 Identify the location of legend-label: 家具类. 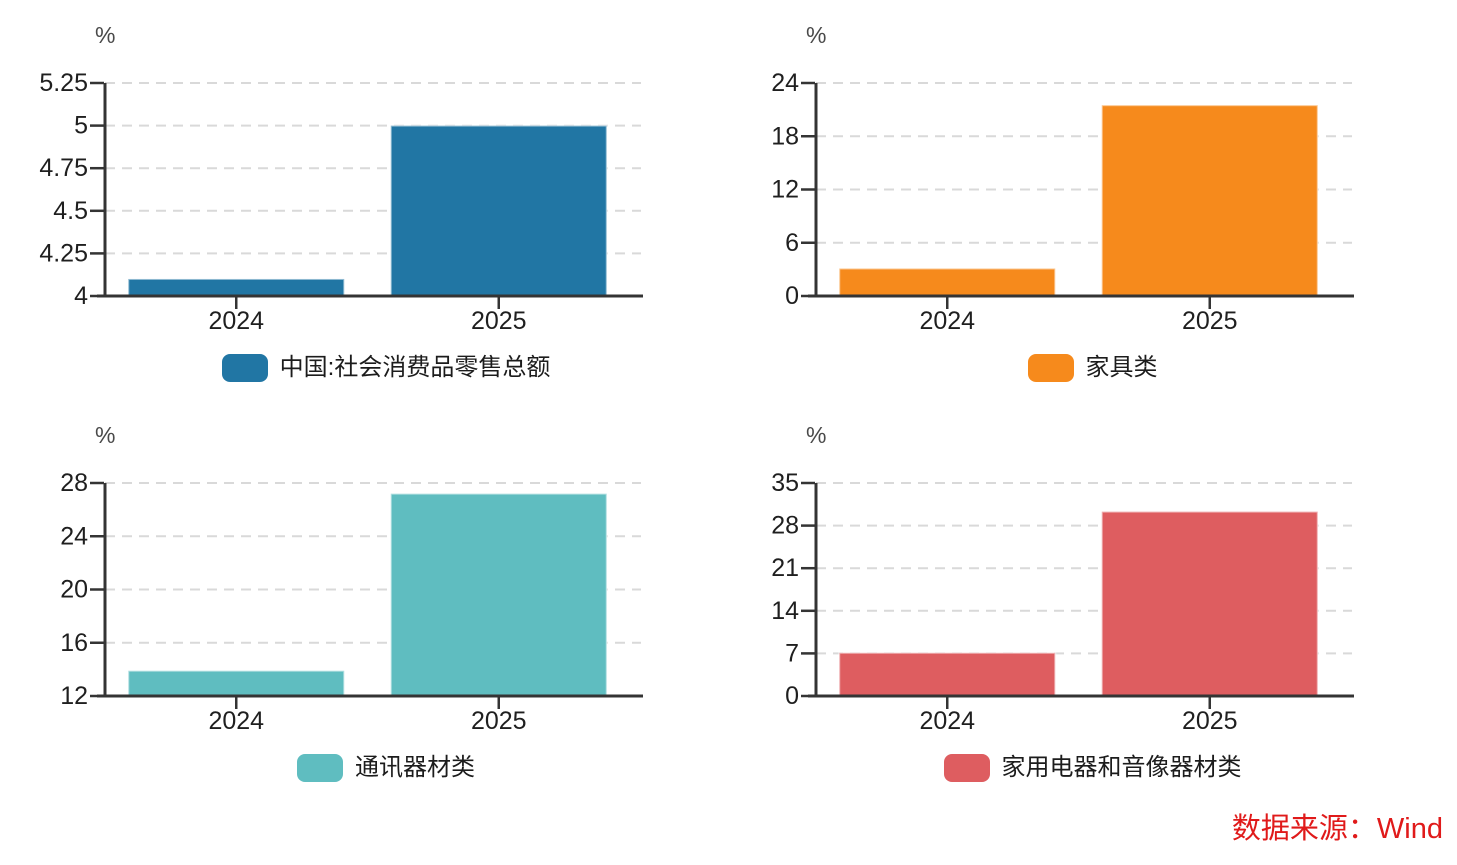
(1121, 367).